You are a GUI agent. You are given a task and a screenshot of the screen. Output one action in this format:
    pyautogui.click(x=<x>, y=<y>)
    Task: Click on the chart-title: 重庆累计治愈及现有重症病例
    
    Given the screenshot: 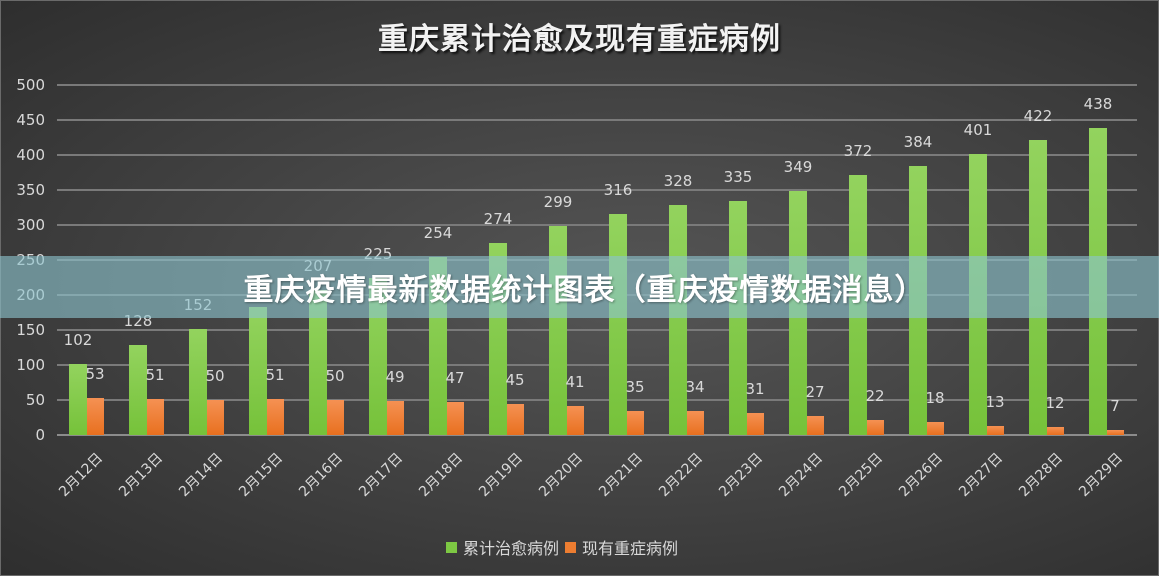 What is the action you would take?
    pyautogui.click(x=579, y=39)
    